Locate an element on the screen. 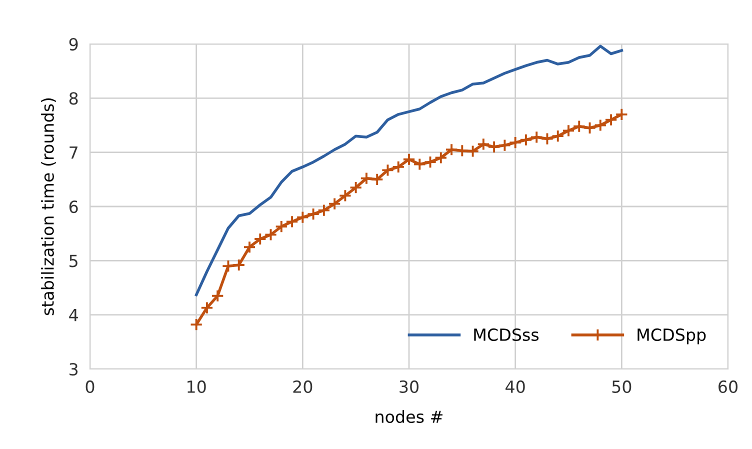 The image size is (752, 449). x-tick-label: 30 is located at coordinates (409, 387).